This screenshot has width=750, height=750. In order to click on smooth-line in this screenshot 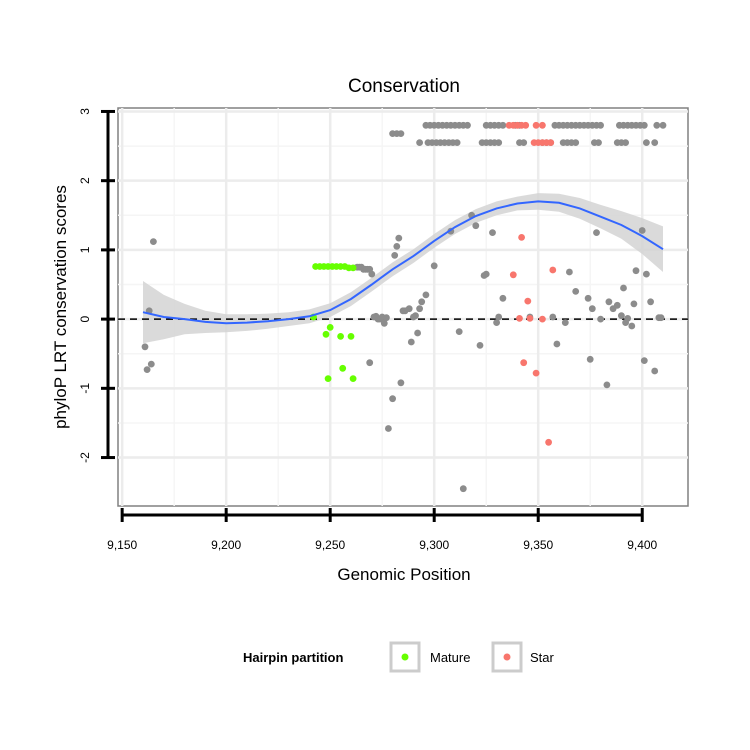, I will do `click(403, 262)`.